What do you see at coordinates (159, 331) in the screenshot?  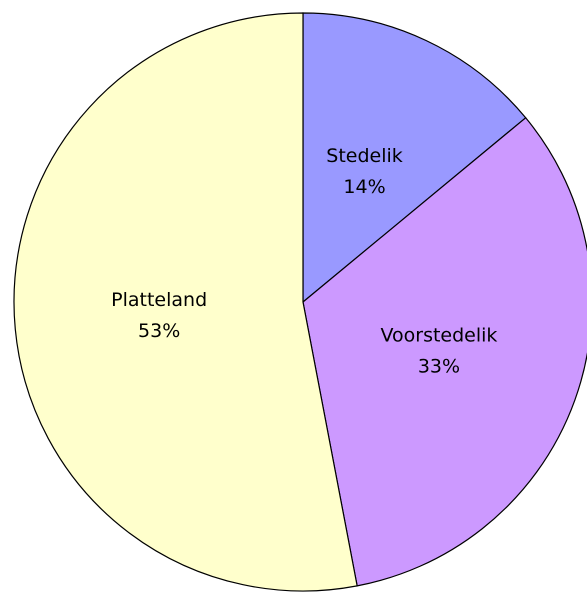 I see `slice-value-label: 53%` at bounding box center [159, 331].